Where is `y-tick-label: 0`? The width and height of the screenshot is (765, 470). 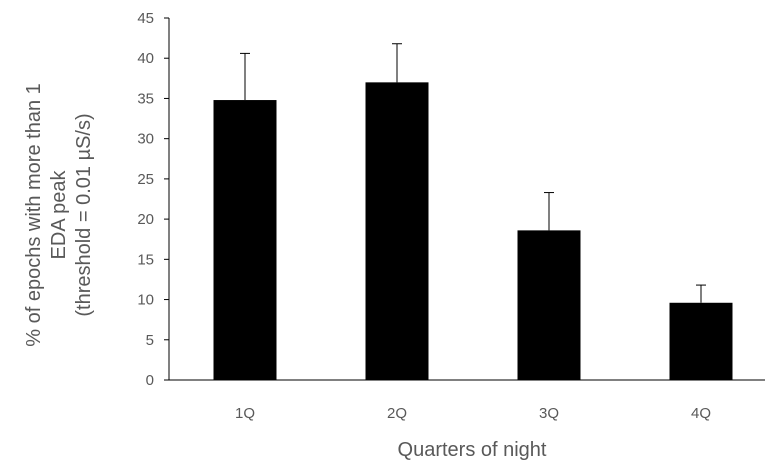
y-tick-label: 0 is located at coordinates (150, 380).